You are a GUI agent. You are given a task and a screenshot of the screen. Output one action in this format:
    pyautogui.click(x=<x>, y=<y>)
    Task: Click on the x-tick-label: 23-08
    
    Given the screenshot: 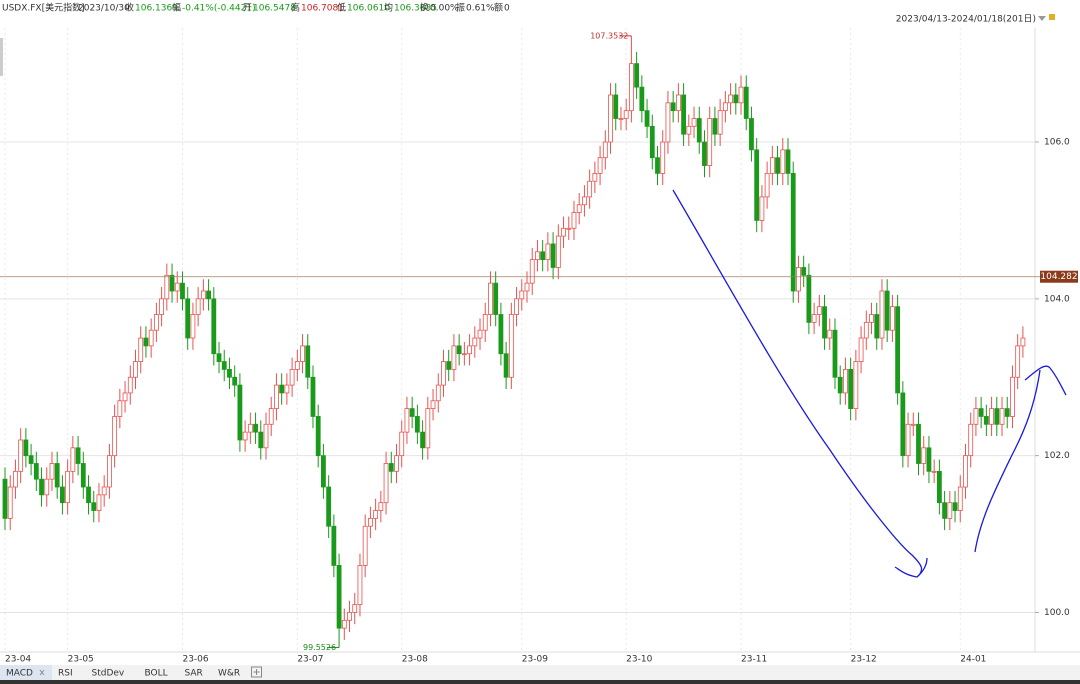 What is the action you would take?
    pyautogui.click(x=415, y=660)
    